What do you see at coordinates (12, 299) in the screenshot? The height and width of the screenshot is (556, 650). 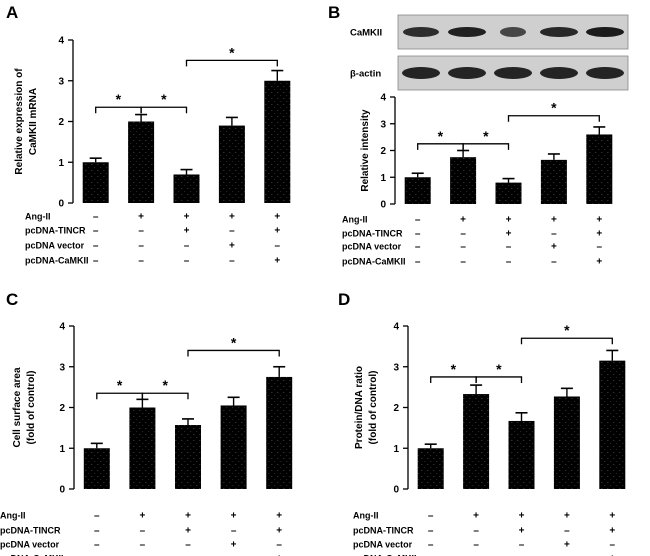 I see `panel-letter: C` at bounding box center [12, 299].